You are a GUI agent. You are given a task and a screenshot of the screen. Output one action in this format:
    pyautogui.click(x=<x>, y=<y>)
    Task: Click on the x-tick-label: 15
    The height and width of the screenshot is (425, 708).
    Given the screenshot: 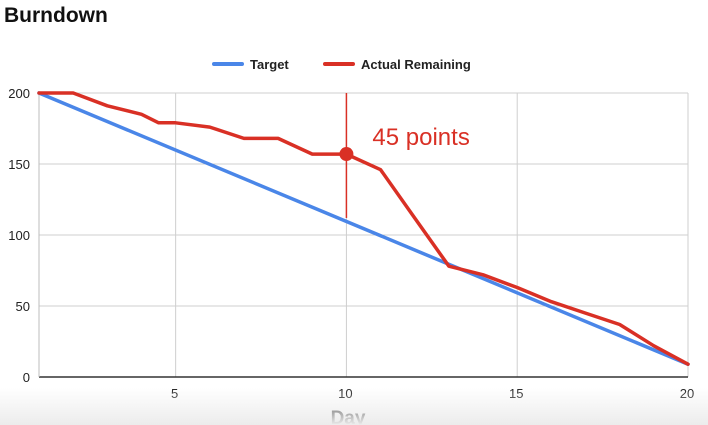 What is the action you would take?
    pyautogui.click(x=516, y=393)
    